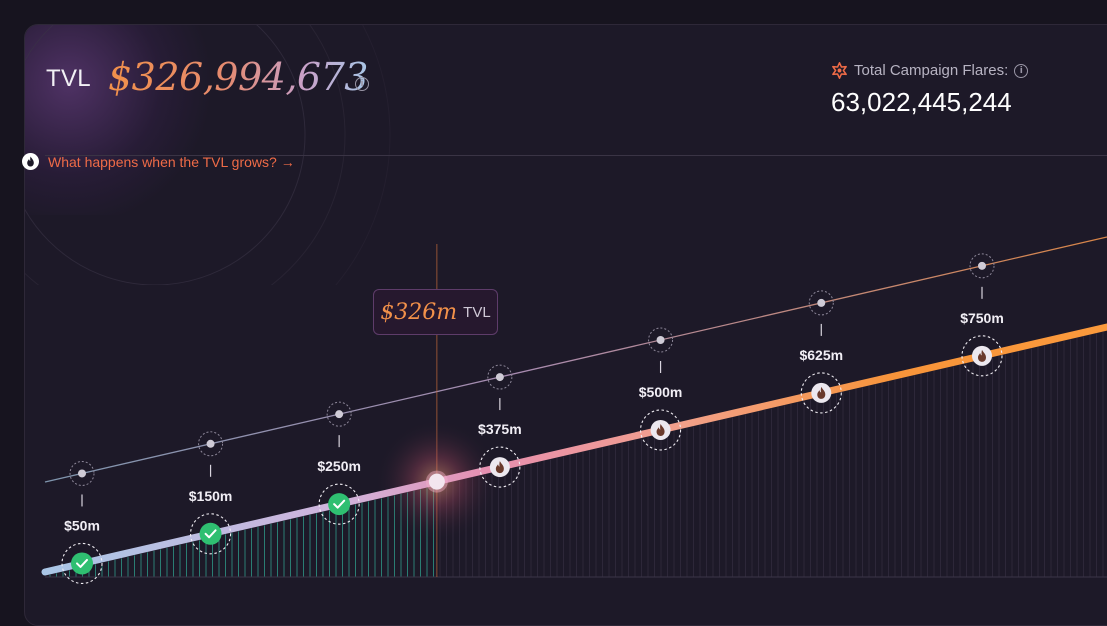  What do you see at coordinates (1021, 70) in the screenshot?
I see `flares-info-icon: i` at bounding box center [1021, 70].